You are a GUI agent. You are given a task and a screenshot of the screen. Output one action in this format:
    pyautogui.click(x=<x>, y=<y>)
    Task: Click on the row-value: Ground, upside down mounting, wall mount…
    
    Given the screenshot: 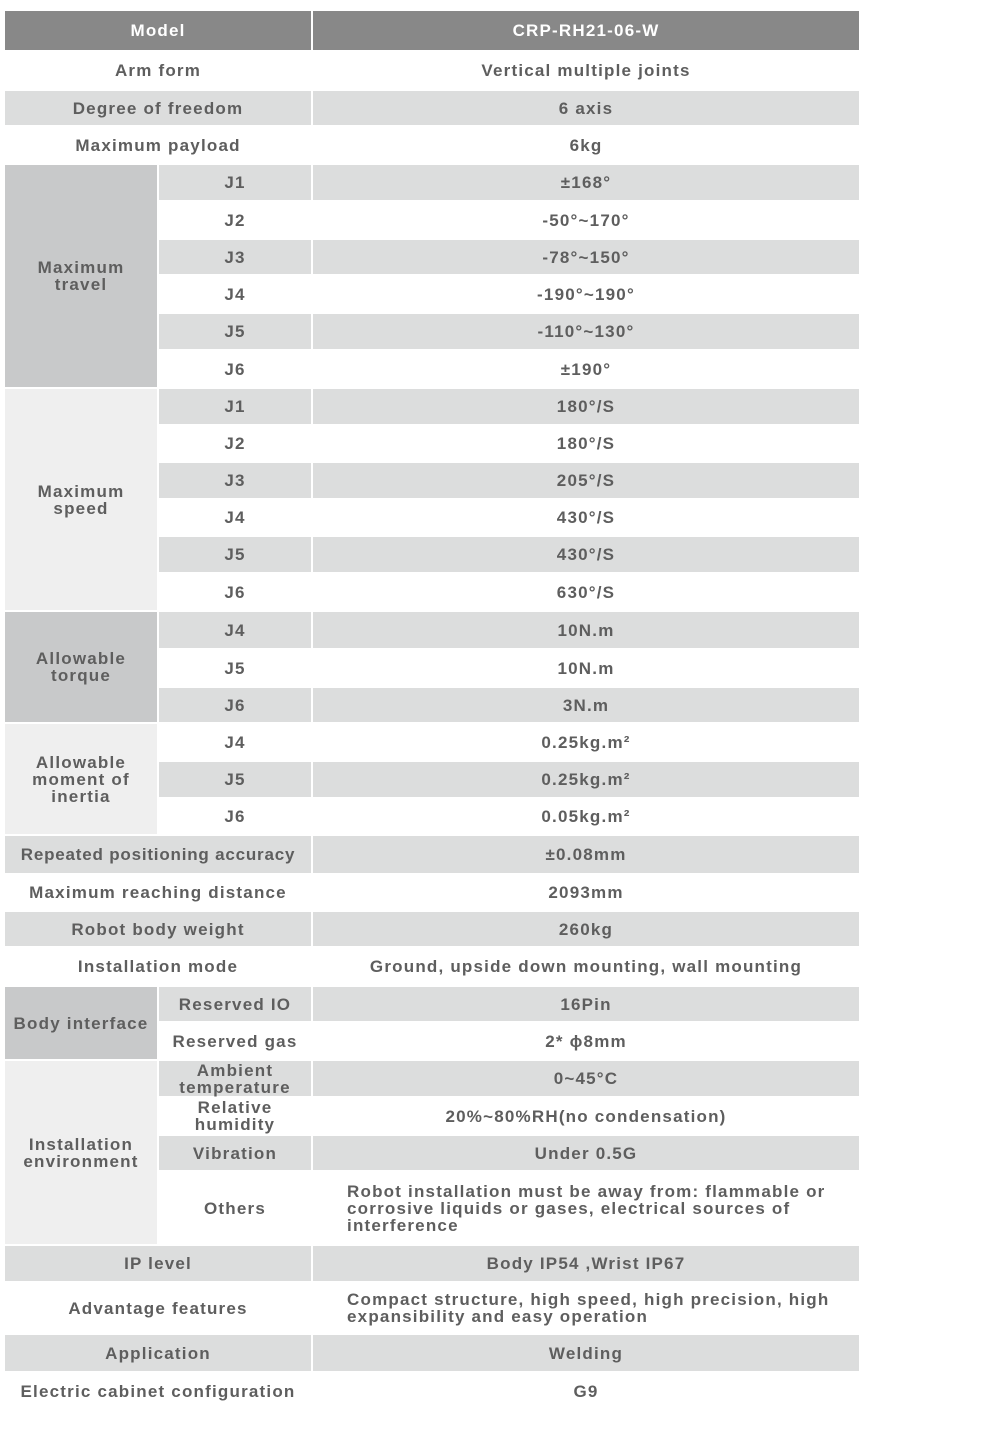 What is the action you would take?
    pyautogui.click(x=586, y=966)
    